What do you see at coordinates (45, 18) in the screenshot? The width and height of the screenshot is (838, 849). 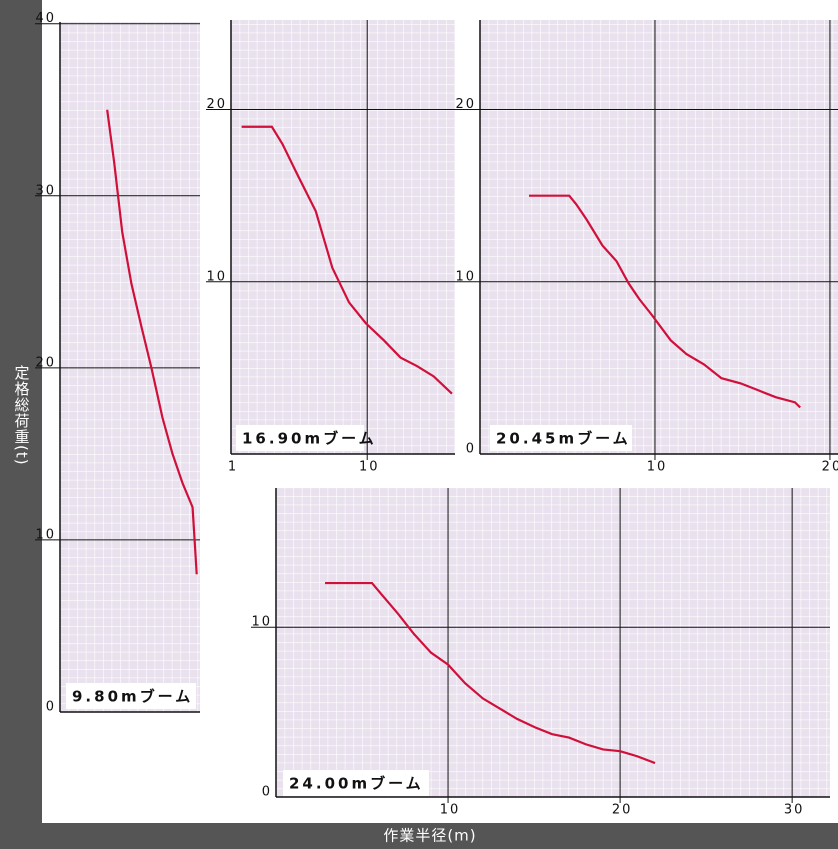 I see `y-tick-label: 40` at bounding box center [45, 18].